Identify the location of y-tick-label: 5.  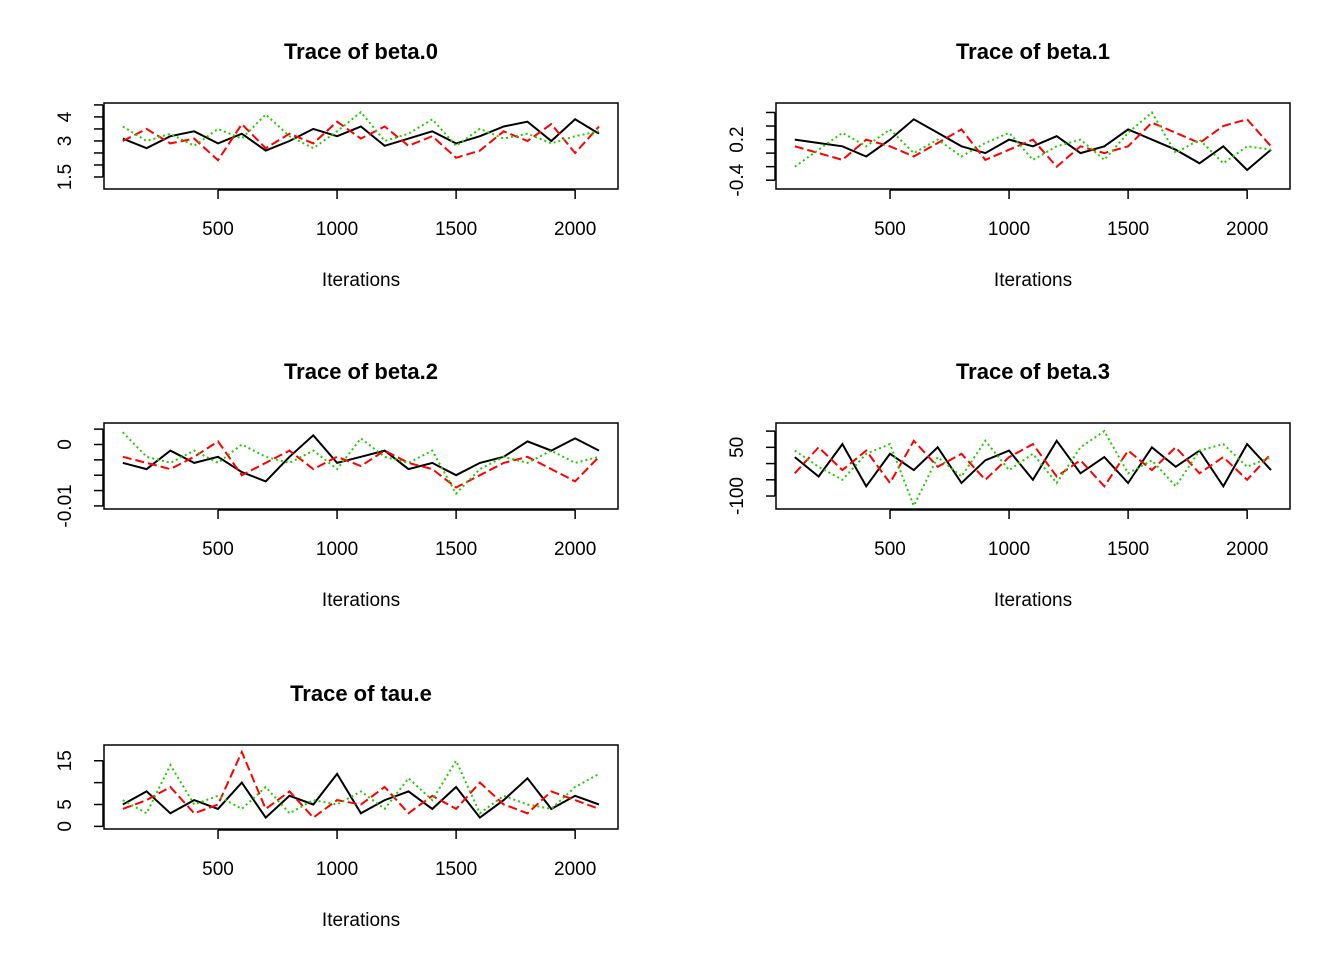
(65, 804).